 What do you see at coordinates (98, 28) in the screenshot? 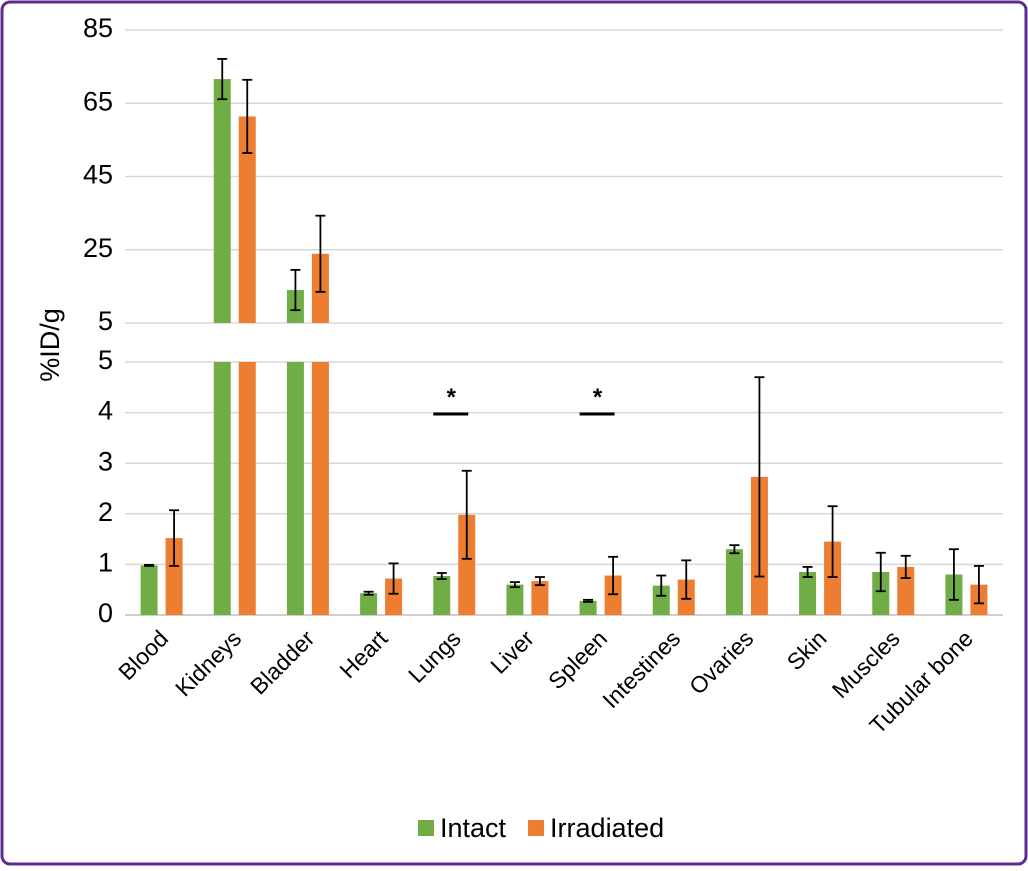
I see `y-tick-label: 85` at bounding box center [98, 28].